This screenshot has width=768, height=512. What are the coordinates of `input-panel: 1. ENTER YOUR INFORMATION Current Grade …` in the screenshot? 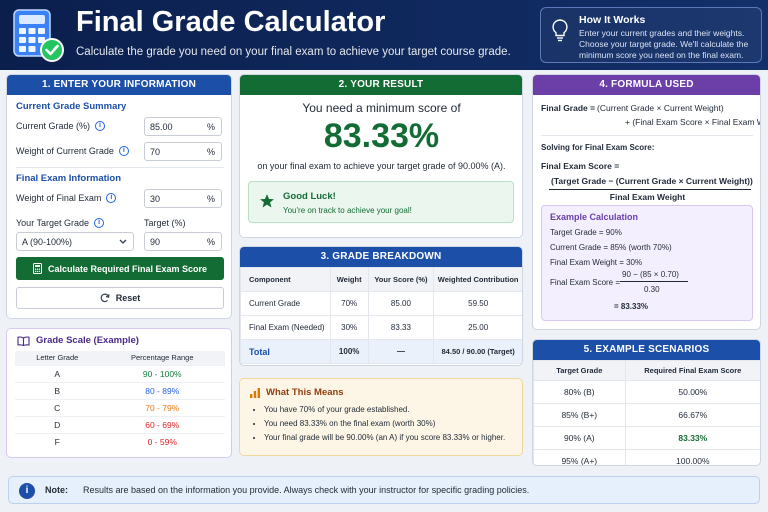 It's located at (119, 196).